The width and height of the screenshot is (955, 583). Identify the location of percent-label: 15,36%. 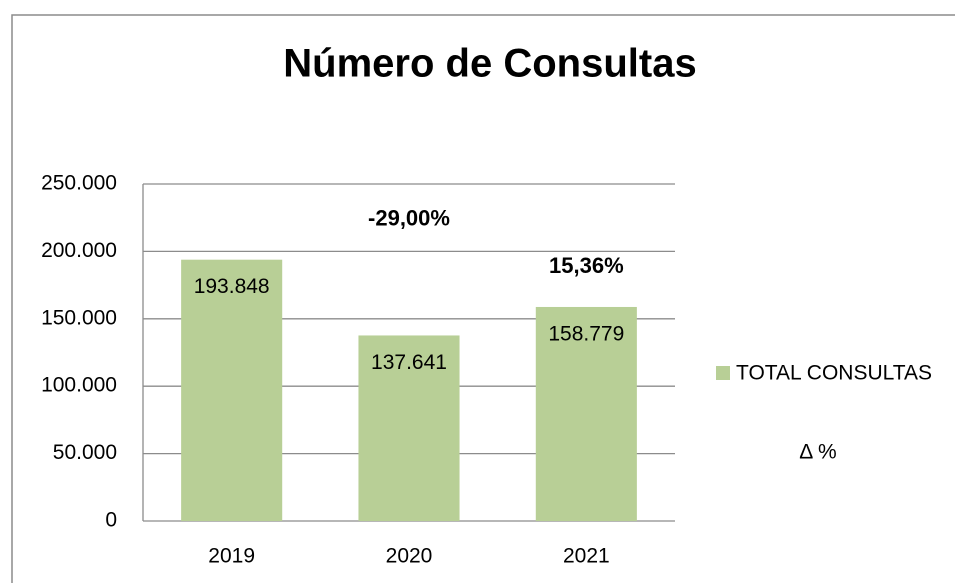
(586, 265).